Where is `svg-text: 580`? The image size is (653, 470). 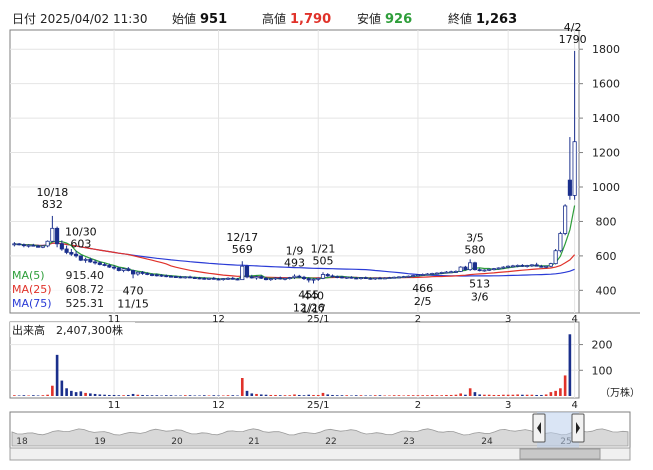 svg-text: 580 is located at coordinates (474, 250).